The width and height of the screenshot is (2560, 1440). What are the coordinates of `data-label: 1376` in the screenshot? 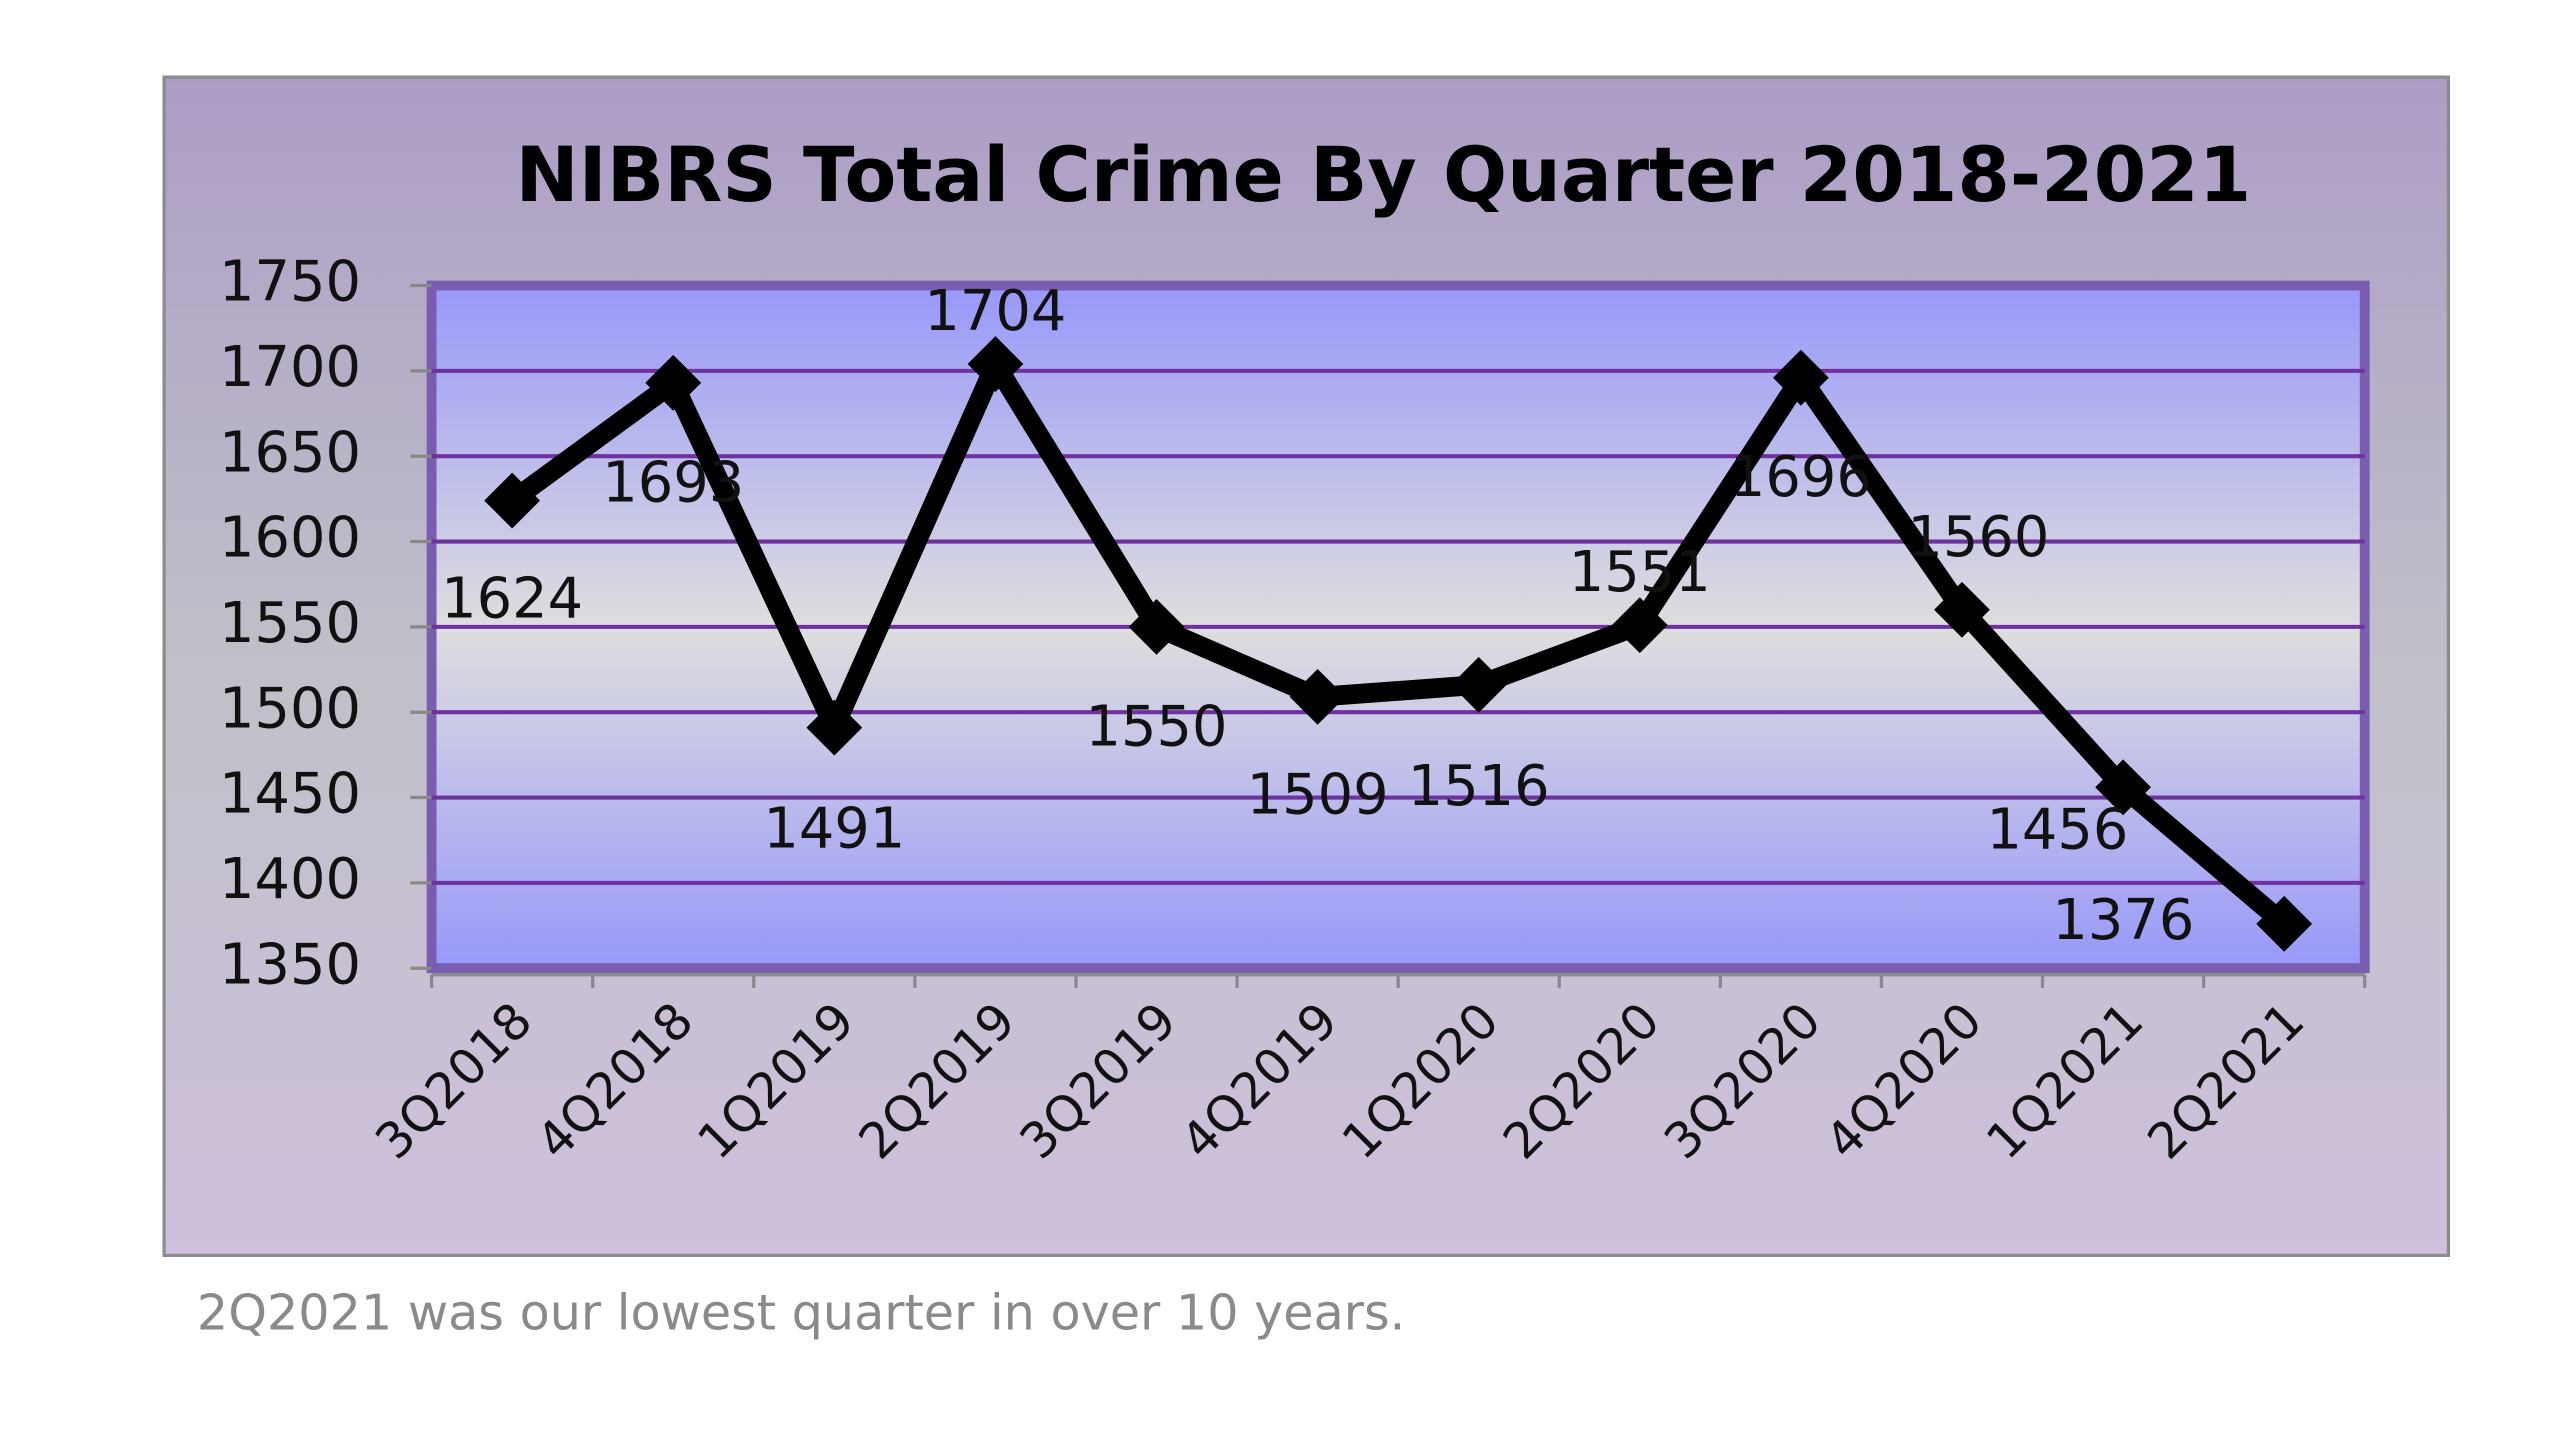 It's located at (2123, 920).